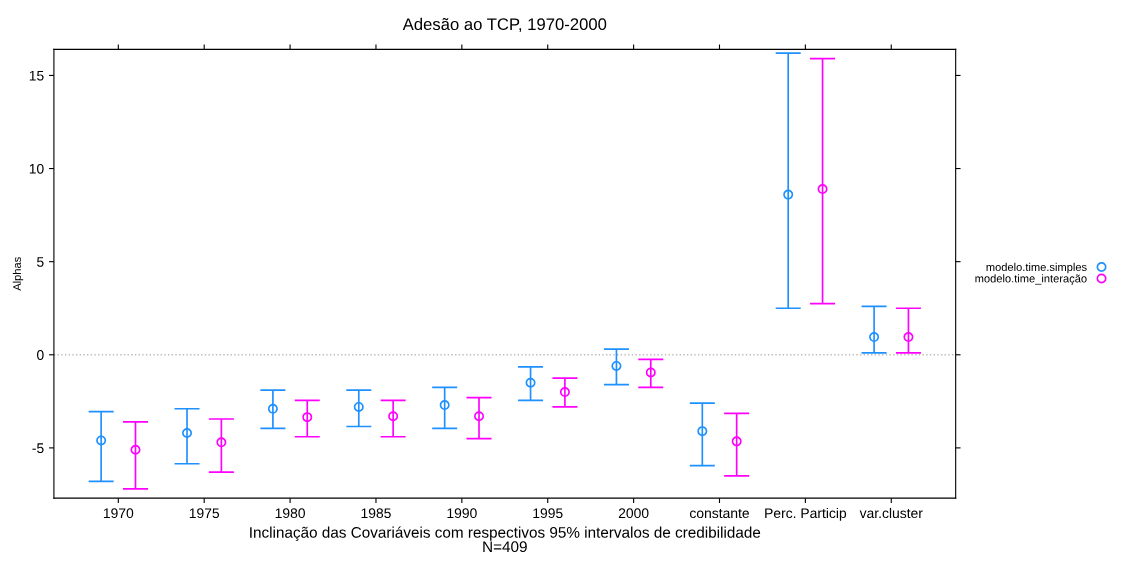 The height and width of the screenshot is (561, 1123). Describe the element at coordinates (36, 168) in the screenshot. I see `y-tick-label: 10` at that location.